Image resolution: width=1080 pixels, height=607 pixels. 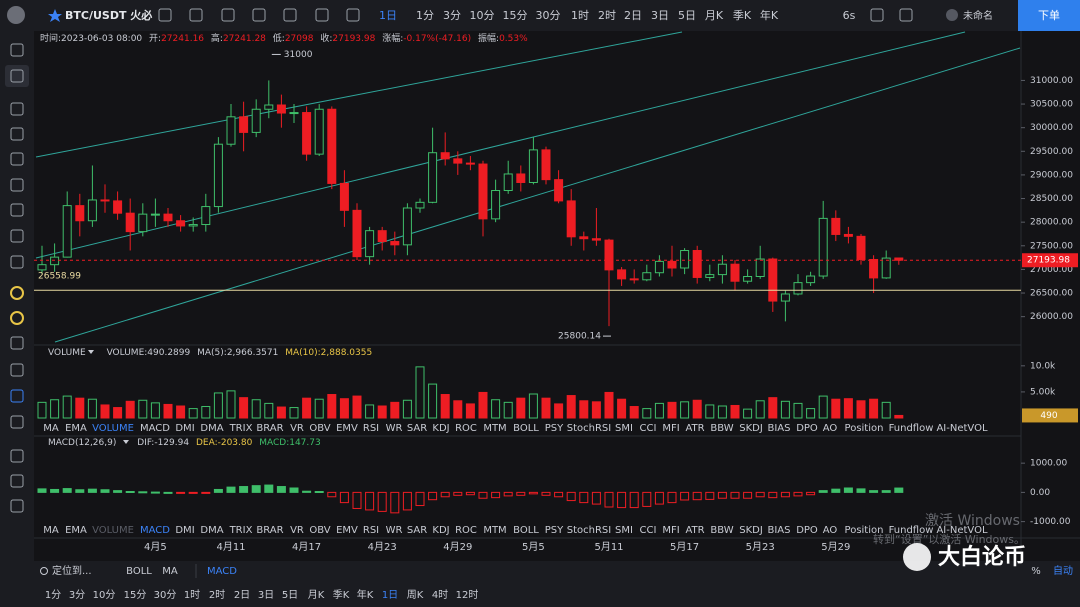 What do you see at coordinates (192, 595) in the screenshot?
I see `bottom-interval: 1时` at bounding box center [192, 595].